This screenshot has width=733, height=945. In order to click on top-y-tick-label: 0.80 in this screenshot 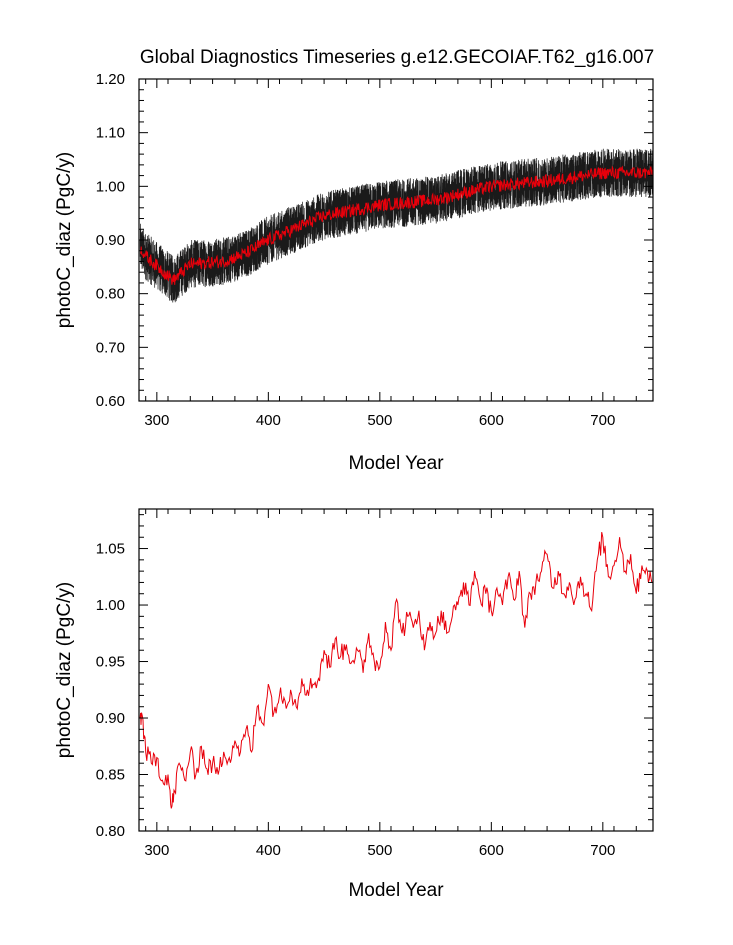, I will do `click(110, 294)`.